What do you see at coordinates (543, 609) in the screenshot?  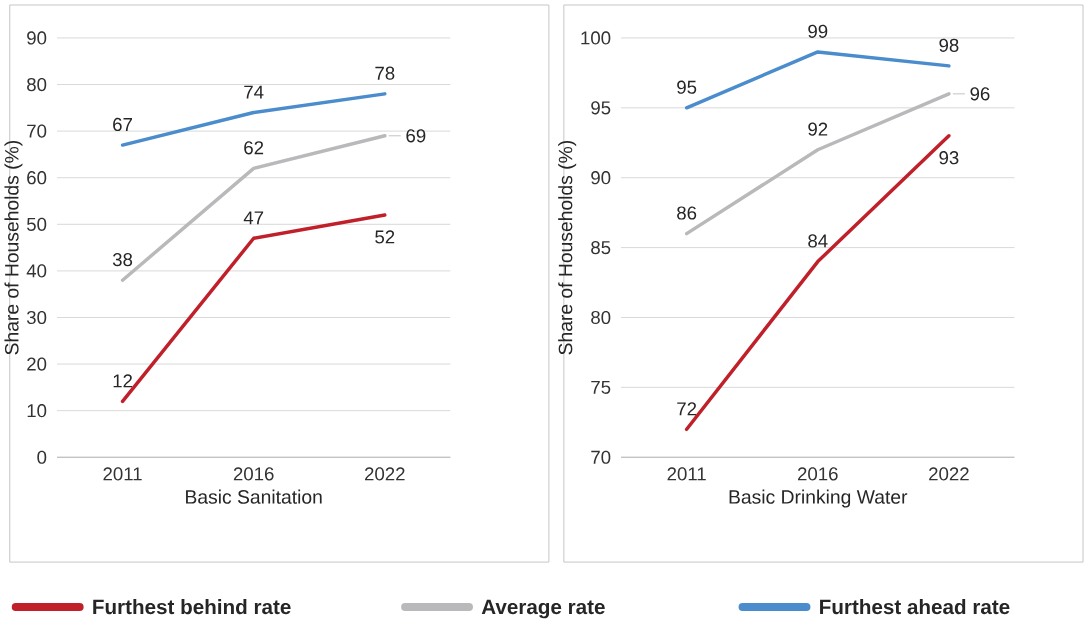 I see `legend-label: Average rate` at bounding box center [543, 609].